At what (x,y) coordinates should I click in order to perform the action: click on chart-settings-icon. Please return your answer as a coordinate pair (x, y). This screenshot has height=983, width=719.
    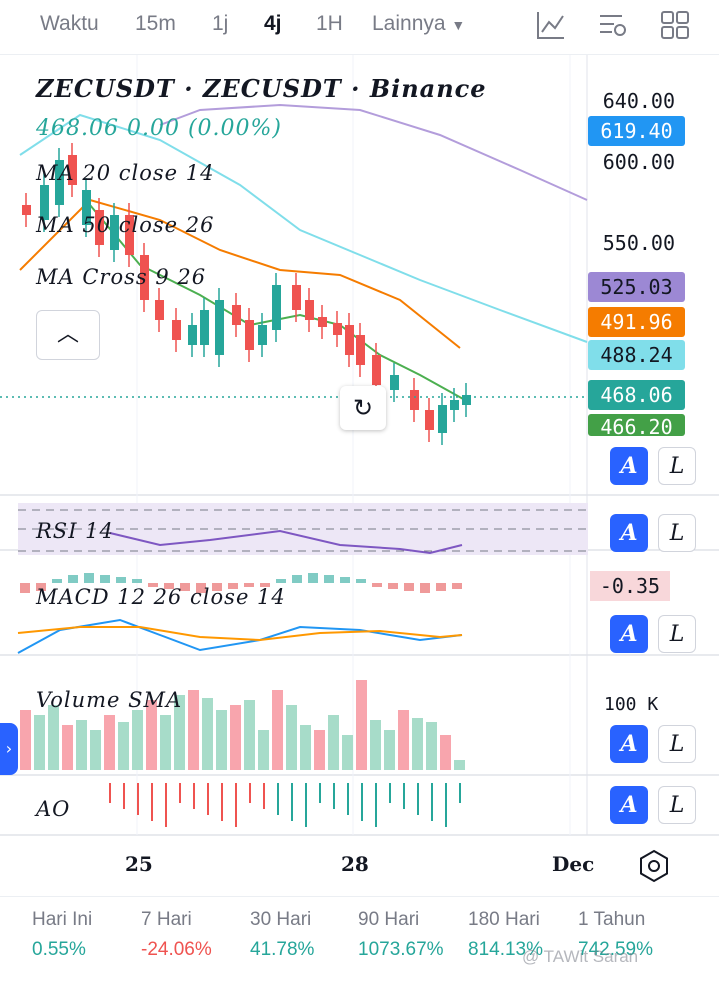
    Looking at the image, I should click on (613, 25).